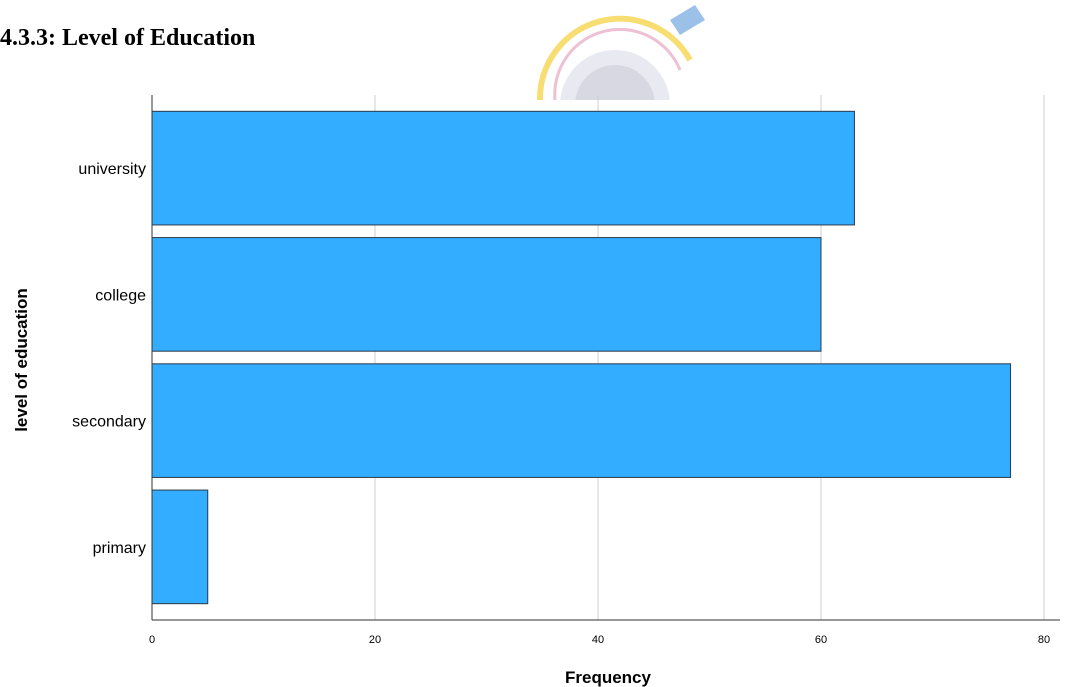 The width and height of the screenshot is (1086, 687). I want to click on y-tick-label-secondary: secondary, so click(109, 422).